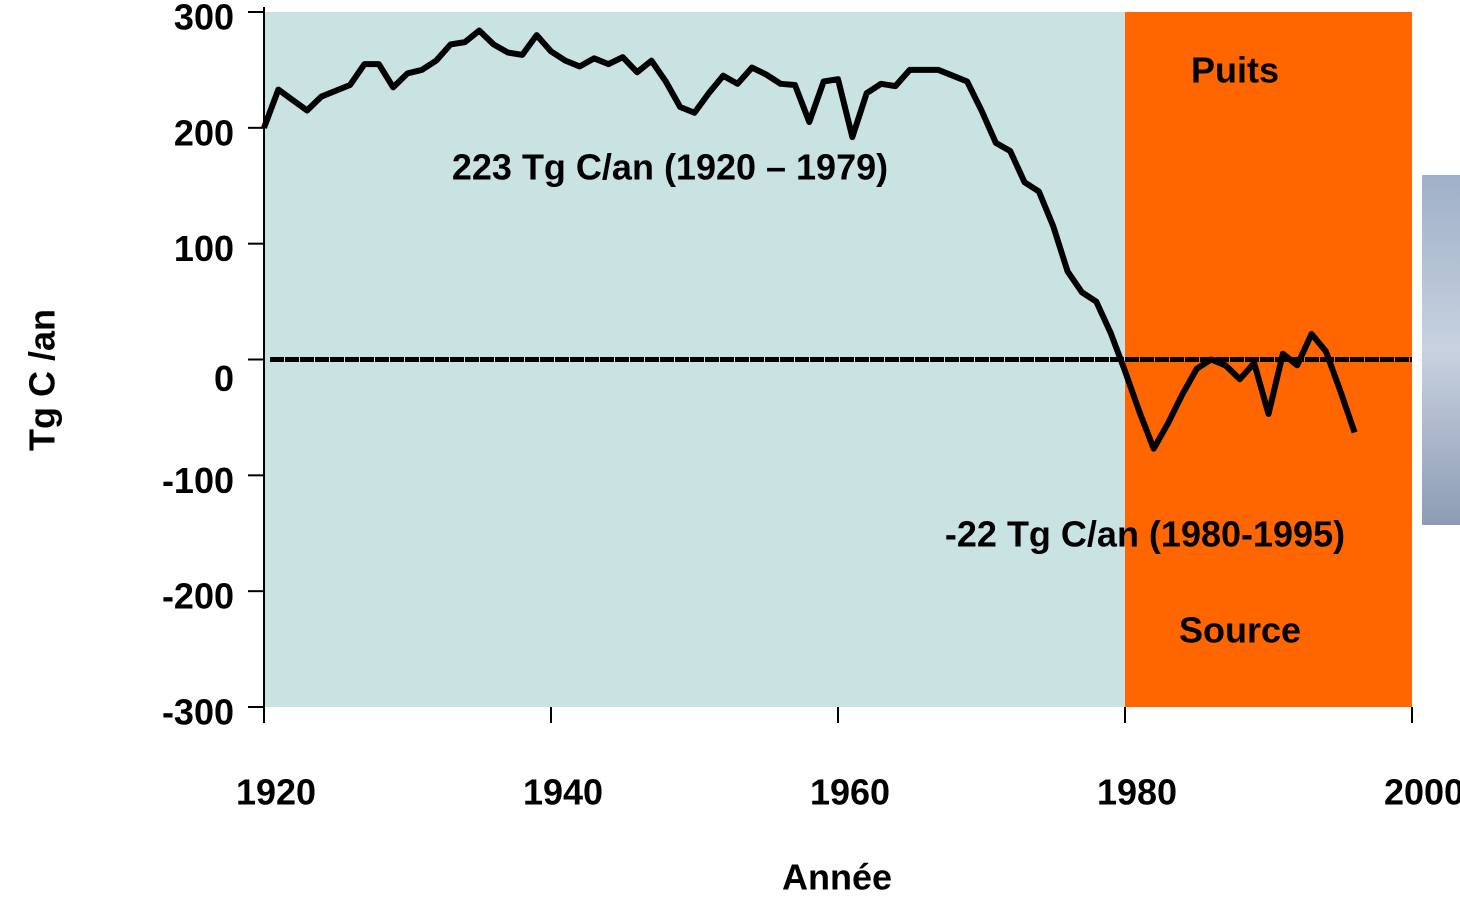  What do you see at coordinates (837, 877) in the screenshot?
I see `x-axis-label: Année` at bounding box center [837, 877].